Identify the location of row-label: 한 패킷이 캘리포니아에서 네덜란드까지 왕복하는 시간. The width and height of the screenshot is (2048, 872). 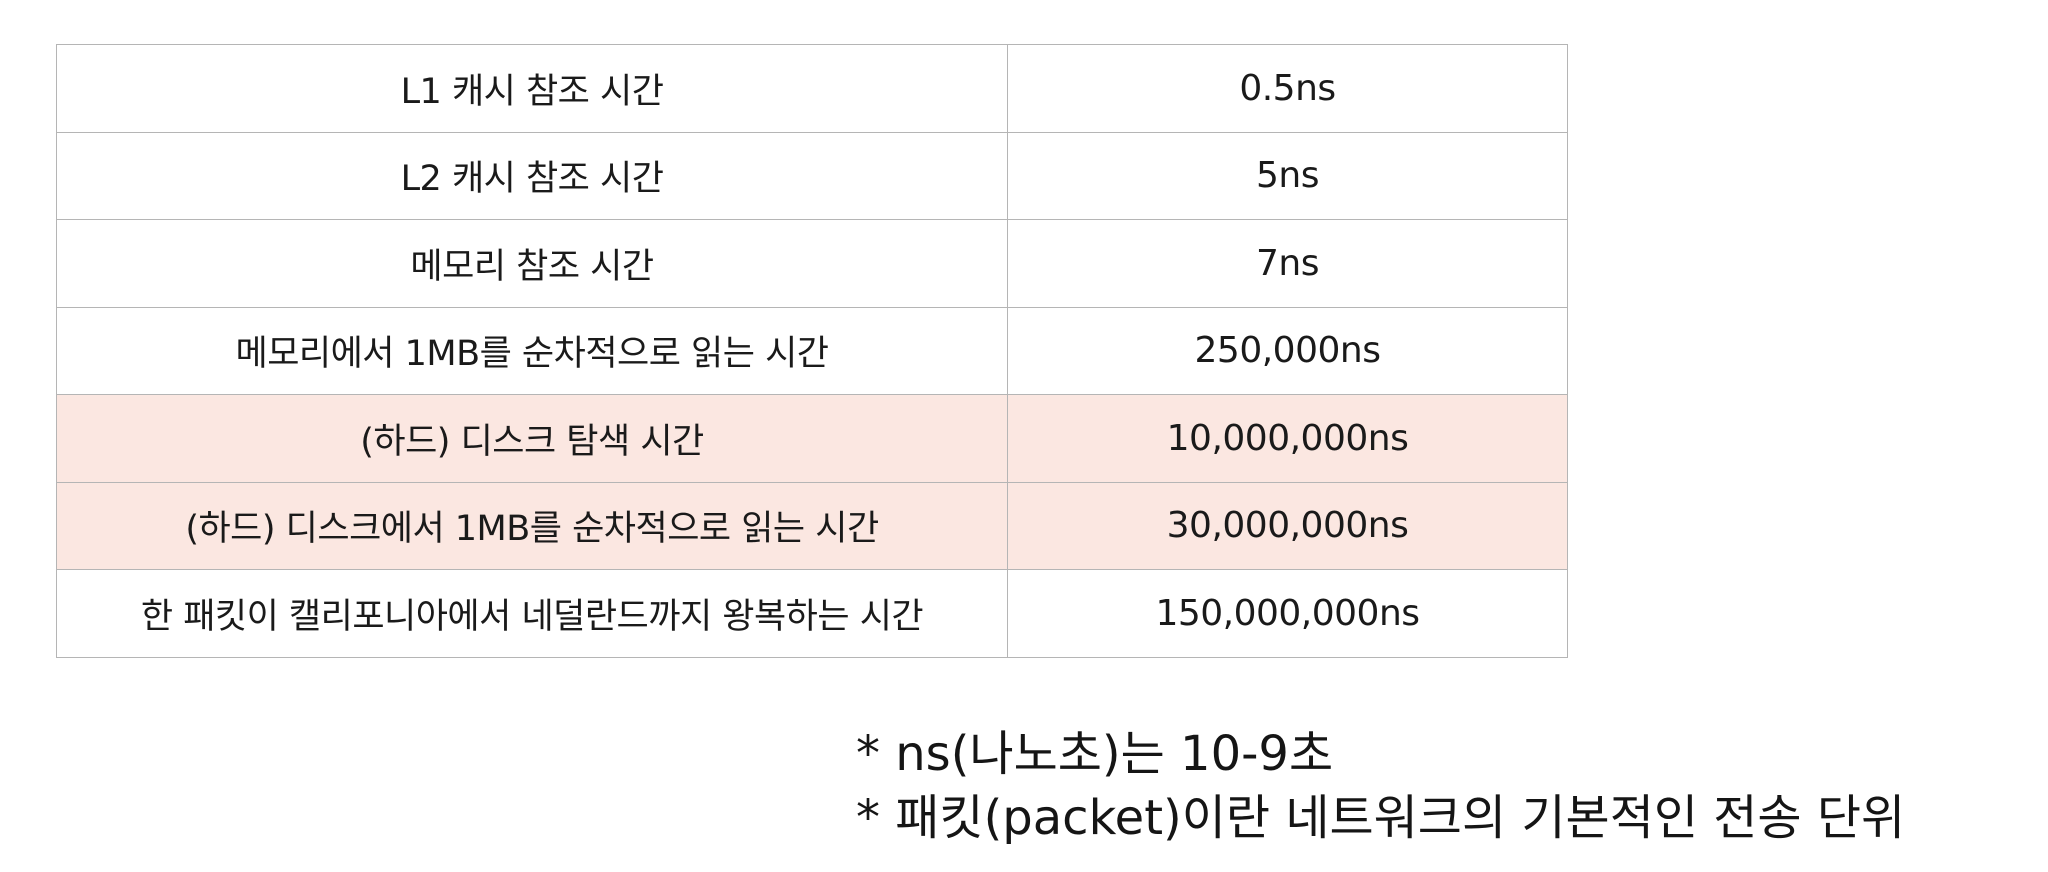
(532, 613).